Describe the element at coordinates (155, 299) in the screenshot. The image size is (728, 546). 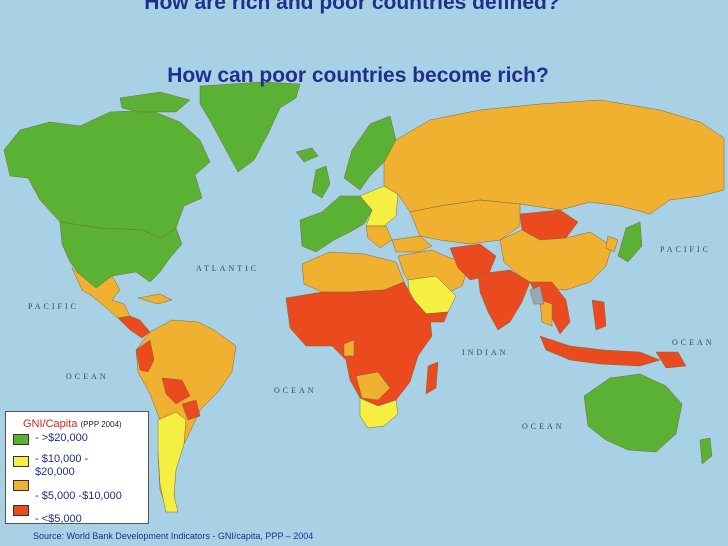
I see `caribbean` at that location.